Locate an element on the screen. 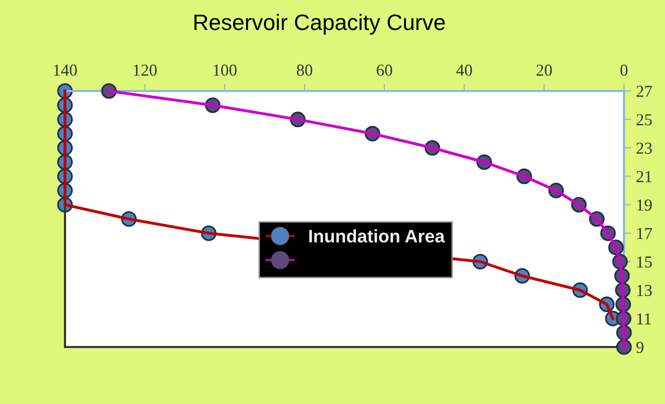  y-tick-label: 19 is located at coordinates (644, 205).